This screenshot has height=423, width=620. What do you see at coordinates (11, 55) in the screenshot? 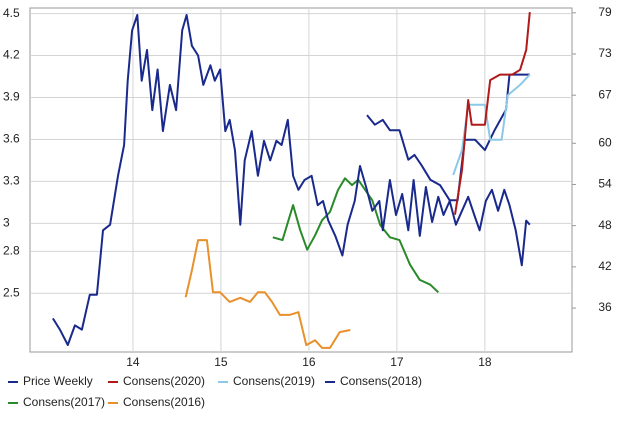
I see `y-tick-label: 4.2` at bounding box center [11, 55].